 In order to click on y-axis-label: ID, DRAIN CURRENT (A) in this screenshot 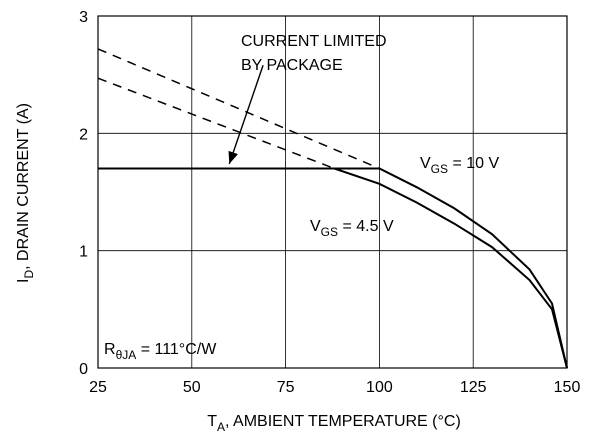, I will do `click(25, 193)`.